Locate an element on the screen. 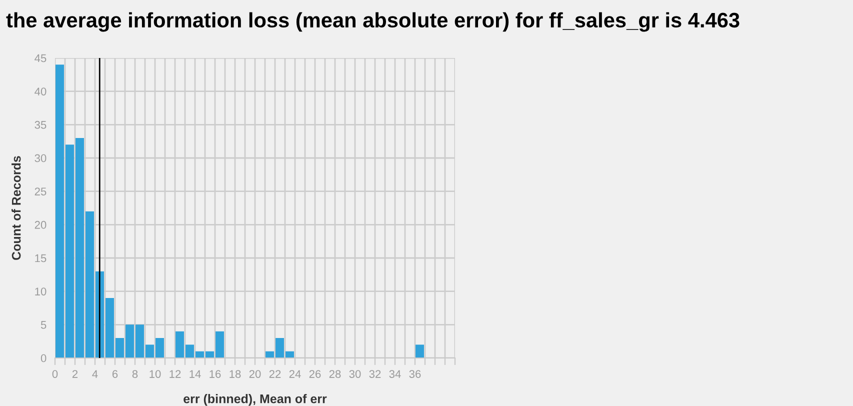 Image resolution: width=853 pixels, height=406 pixels. x-tick-label: 36 is located at coordinates (415, 374).